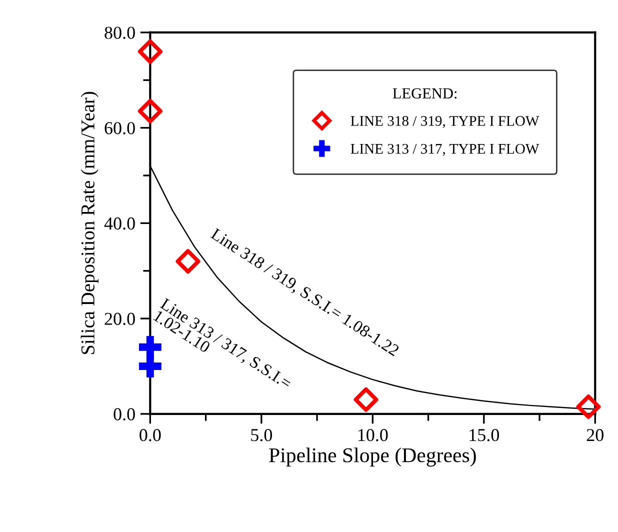 The image size is (618, 532). What do you see at coordinates (119, 319) in the screenshot?
I see `y-tick-label: 20.0` at bounding box center [119, 319].